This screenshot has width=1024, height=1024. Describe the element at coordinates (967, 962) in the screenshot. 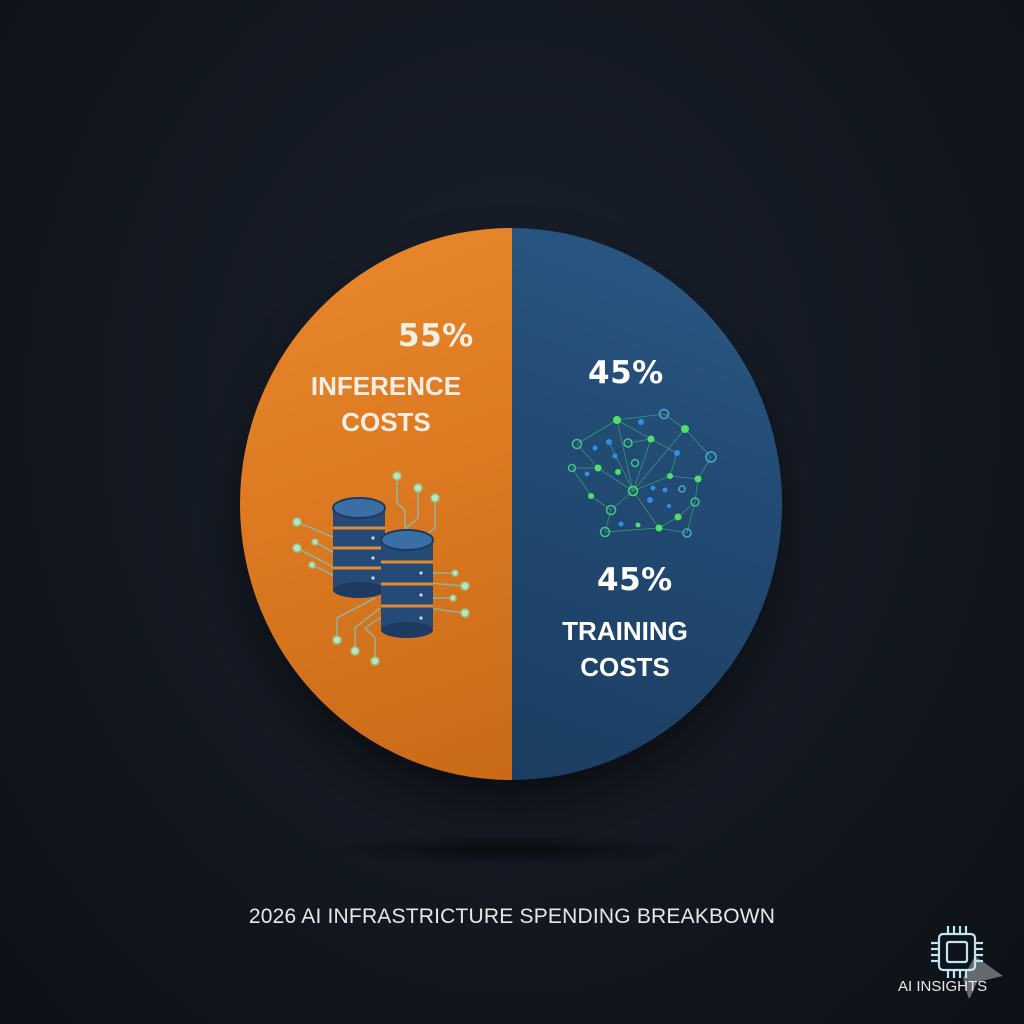

I see `chip-icon` at that location.